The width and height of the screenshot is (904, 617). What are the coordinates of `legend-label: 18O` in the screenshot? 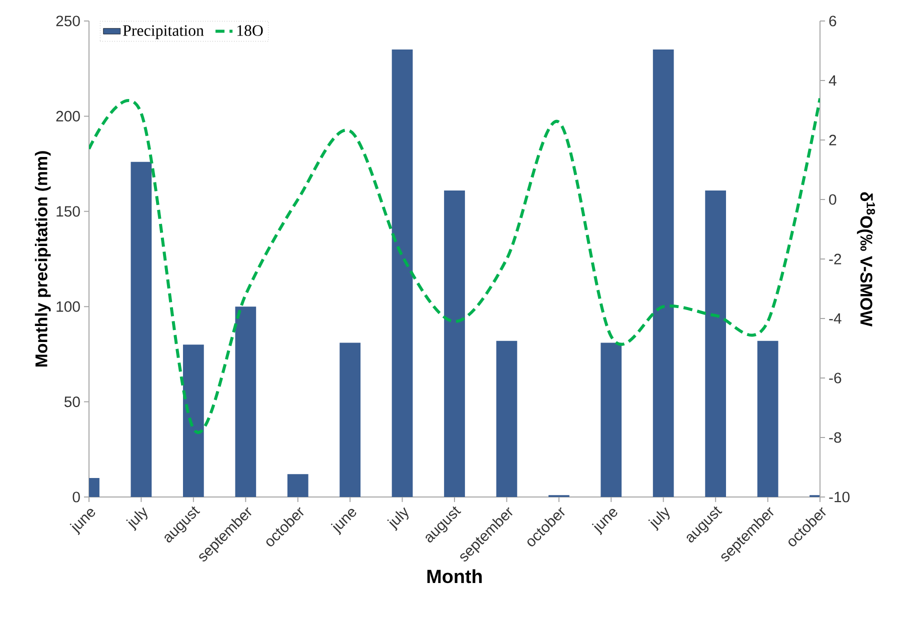 It's located at (250, 30).